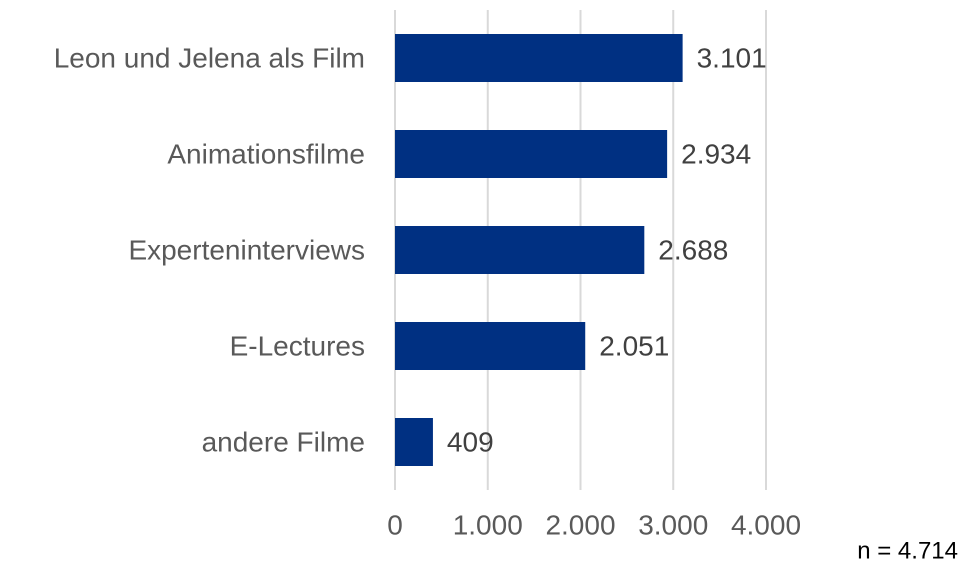 This screenshot has width=963, height=566. I want to click on category-label: Experteninterviews, so click(246, 249).